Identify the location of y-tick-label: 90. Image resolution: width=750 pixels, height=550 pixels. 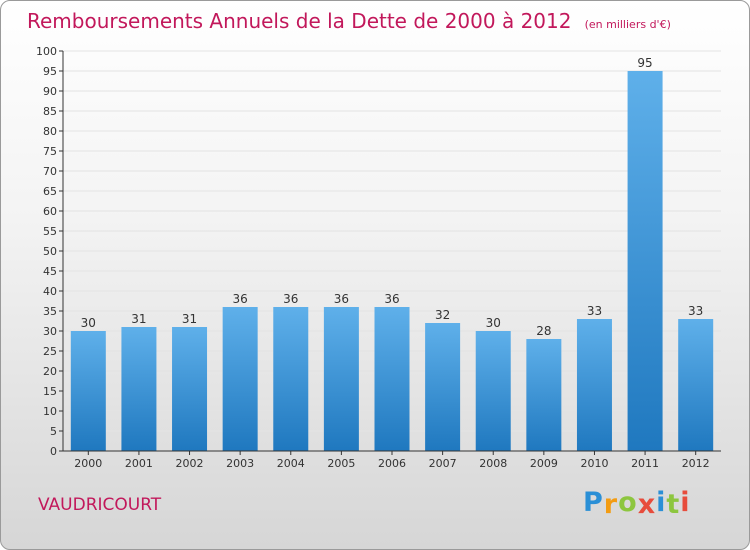
(50, 91).